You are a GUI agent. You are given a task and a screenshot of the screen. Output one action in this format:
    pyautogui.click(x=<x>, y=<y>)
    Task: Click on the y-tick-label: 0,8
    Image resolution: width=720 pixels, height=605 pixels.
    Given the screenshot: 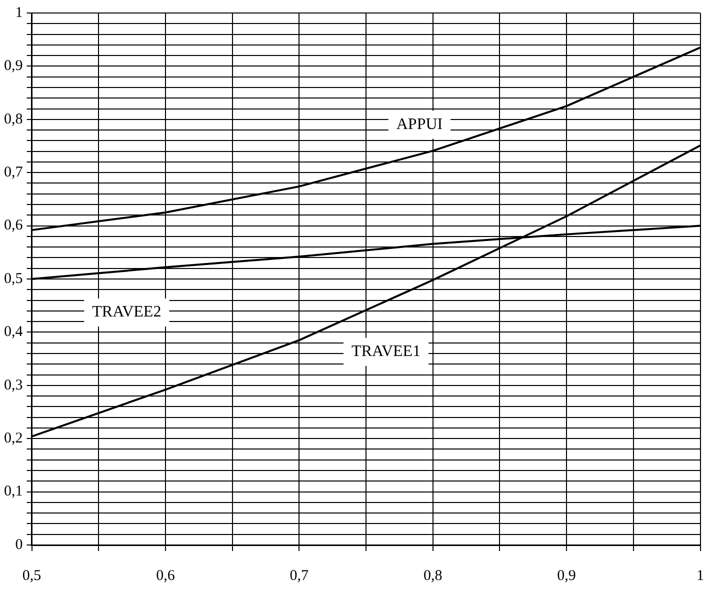 What is the action you would take?
    pyautogui.click(x=13, y=119)
    